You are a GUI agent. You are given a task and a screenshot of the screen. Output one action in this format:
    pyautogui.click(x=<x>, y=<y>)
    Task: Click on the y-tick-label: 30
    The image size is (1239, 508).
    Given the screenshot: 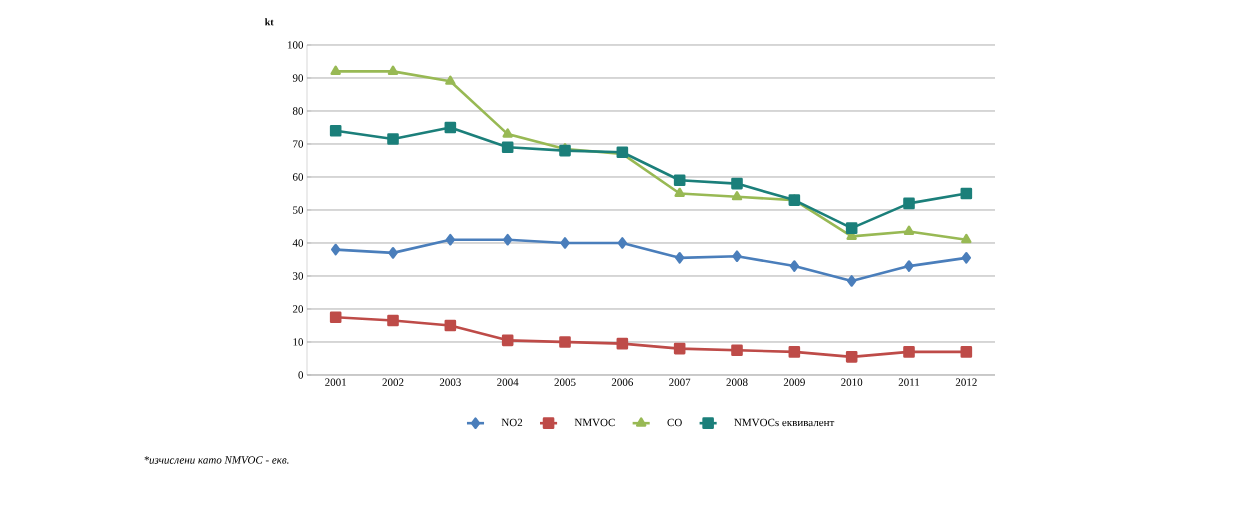 What is the action you would take?
    pyautogui.click(x=298, y=276)
    